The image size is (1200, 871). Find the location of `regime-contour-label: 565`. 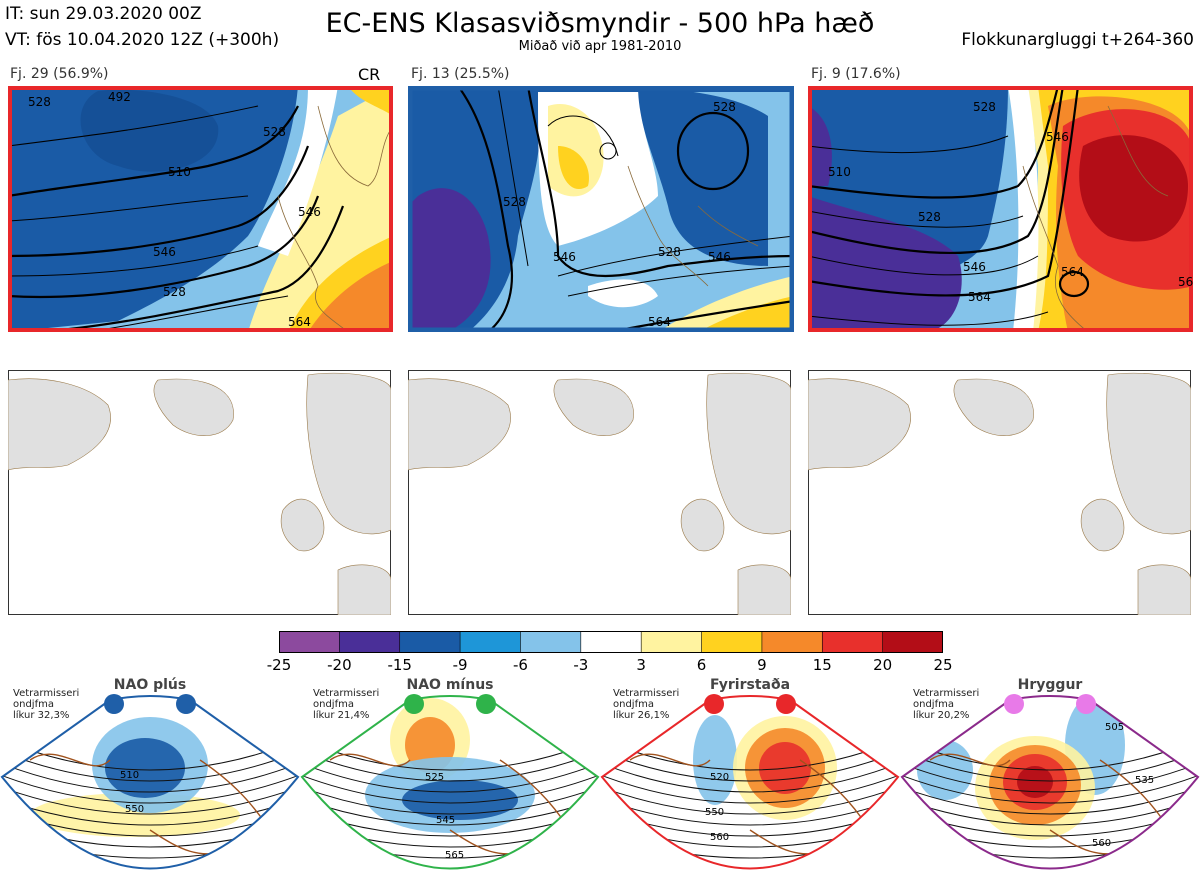

regime-contour-label: 565 is located at coordinates (454, 855).